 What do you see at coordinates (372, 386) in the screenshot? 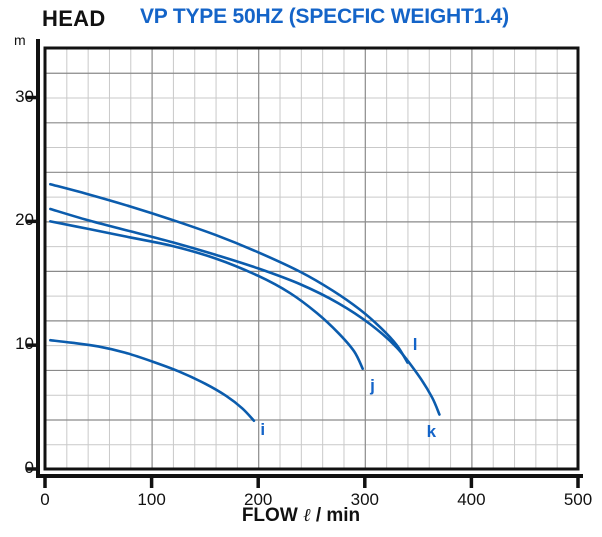
I see `curve-label-j: j` at bounding box center [372, 386].